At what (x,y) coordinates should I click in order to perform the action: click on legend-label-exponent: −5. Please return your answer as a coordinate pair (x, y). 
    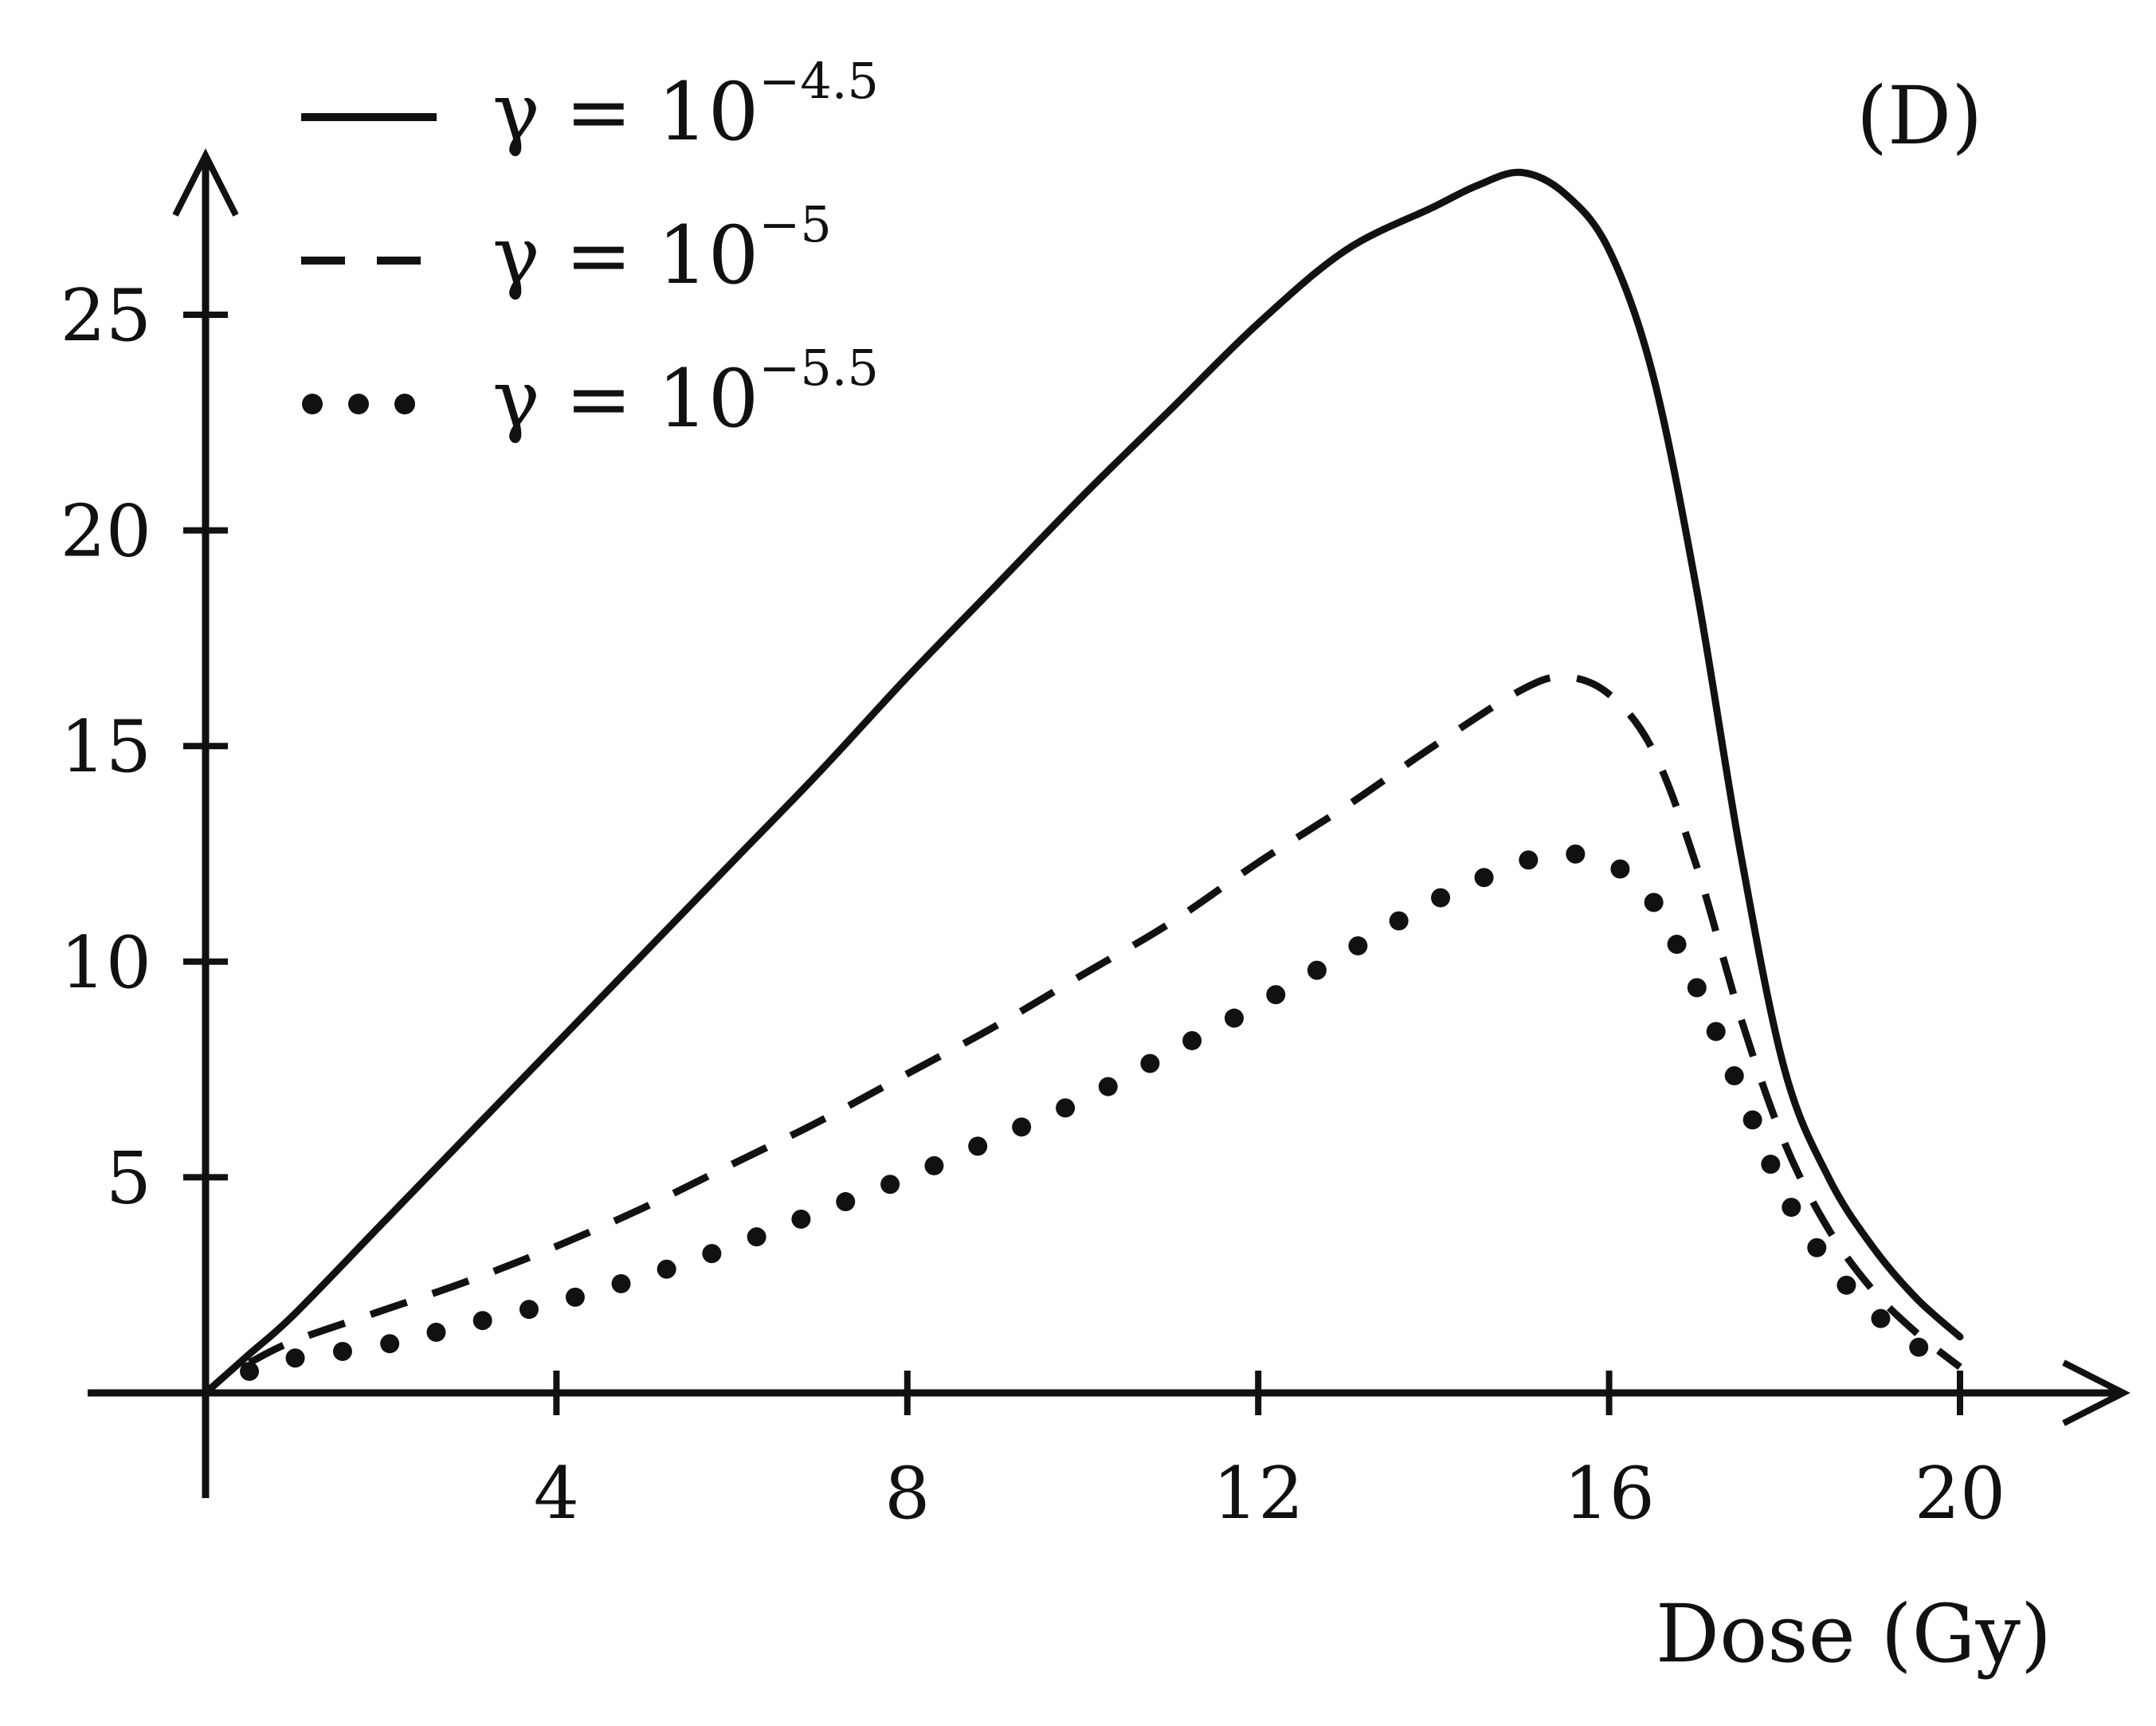
    Looking at the image, I should click on (795, 224).